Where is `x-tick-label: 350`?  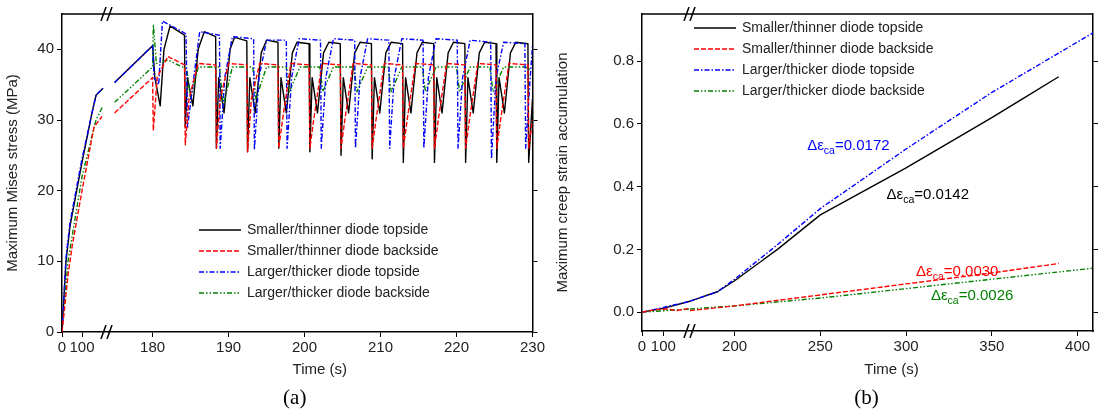
x-tick-label: 350 is located at coordinates (992, 346).